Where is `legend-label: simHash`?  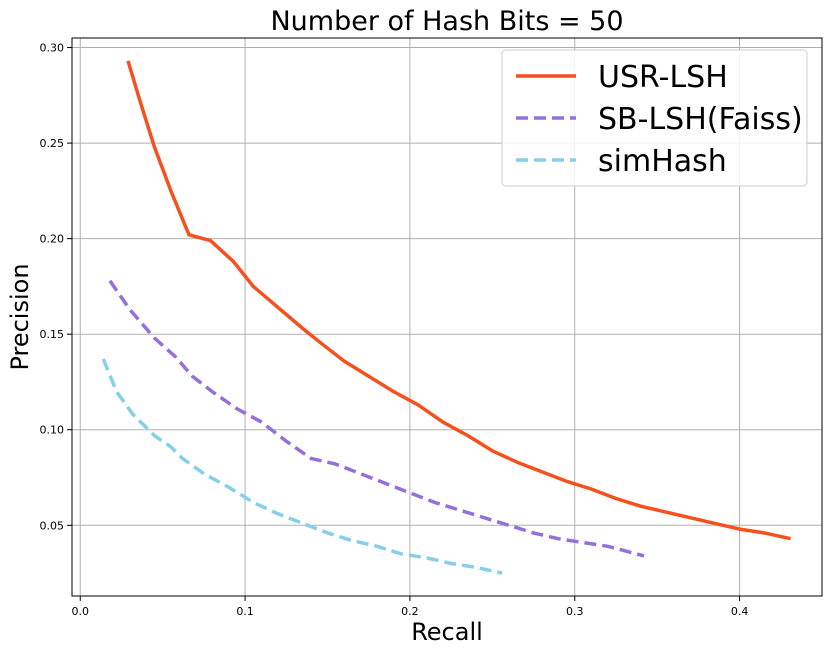 legend-label: simHash is located at coordinates (662, 161).